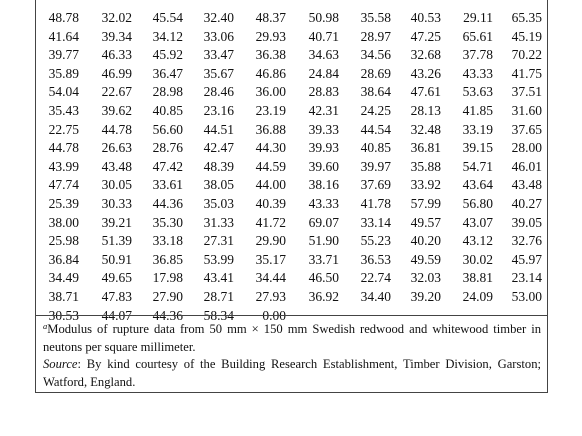 The height and width of the screenshot is (436, 582). What do you see at coordinates (323, 92) in the screenshot?
I see `table-cell: 28.83` at bounding box center [323, 92].